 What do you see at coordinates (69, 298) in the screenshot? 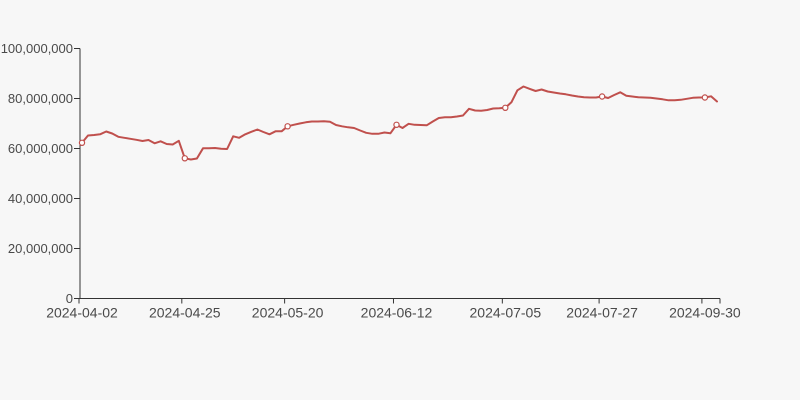
I see `y-axis-tick-label: 0` at bounding box center [69, 298].